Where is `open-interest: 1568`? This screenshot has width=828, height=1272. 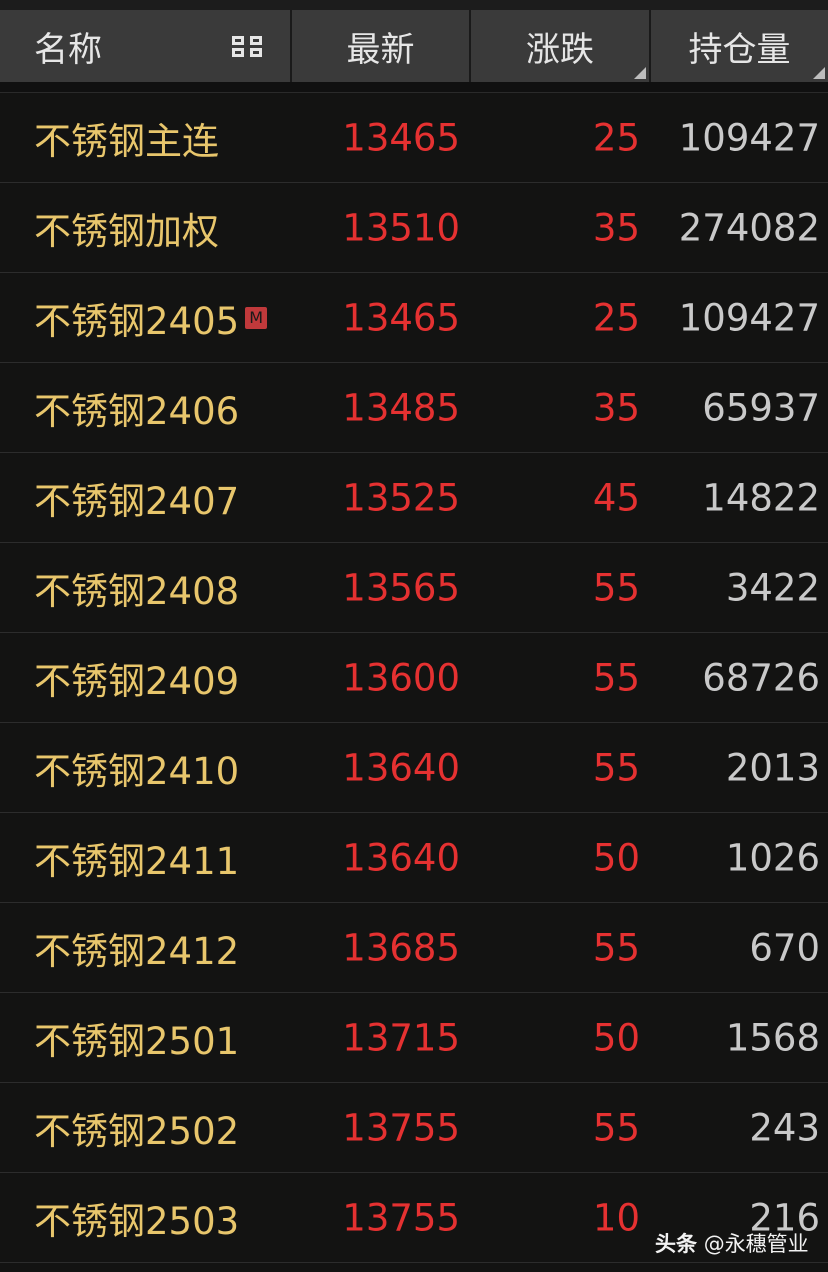 open-interest: 1568 is located at coordinates (772, 1037).